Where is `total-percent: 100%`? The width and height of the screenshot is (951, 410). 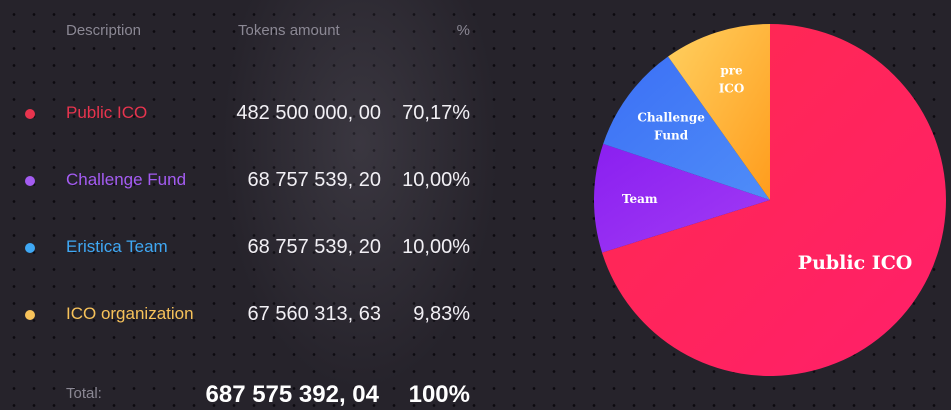 total-percent: 100% is located at coordinates (439, 394).